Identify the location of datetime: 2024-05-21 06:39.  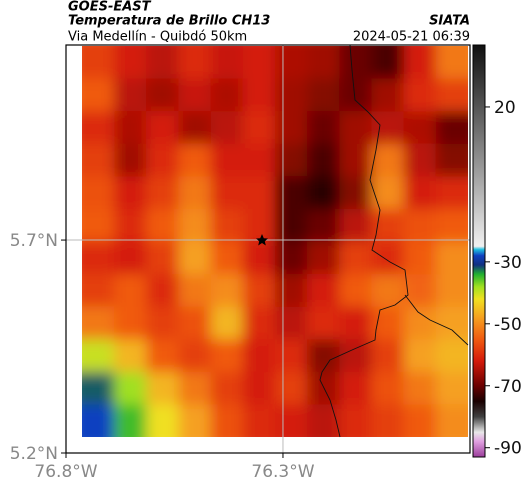
(411, 37).